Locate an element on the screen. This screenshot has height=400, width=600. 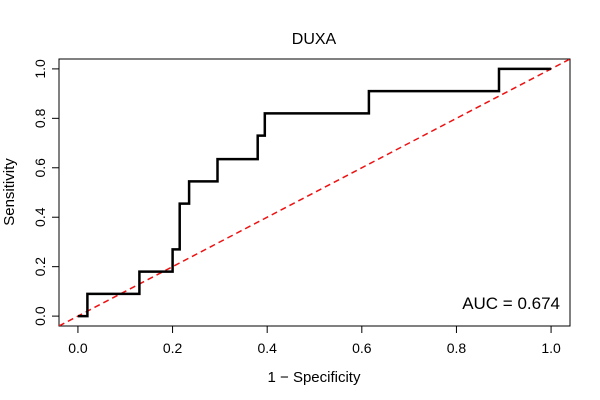
auc-annotation: AUC = 0.674 is located at coordinates (511, 303).